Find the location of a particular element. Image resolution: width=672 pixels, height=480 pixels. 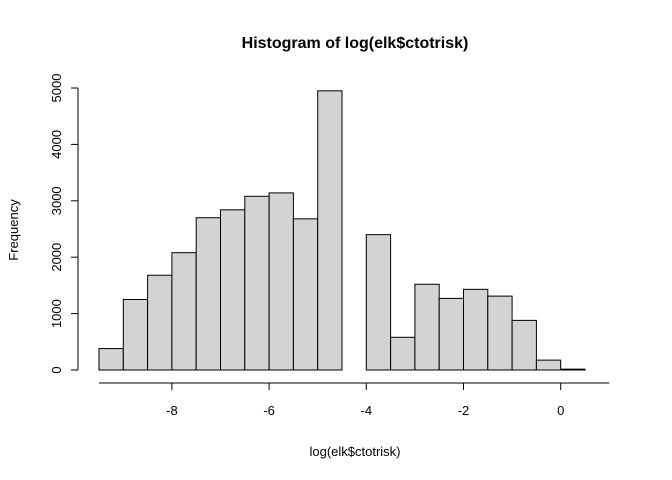

x-axis-label: log(elk$ctotrisk) is located at coordinates (354, 451).